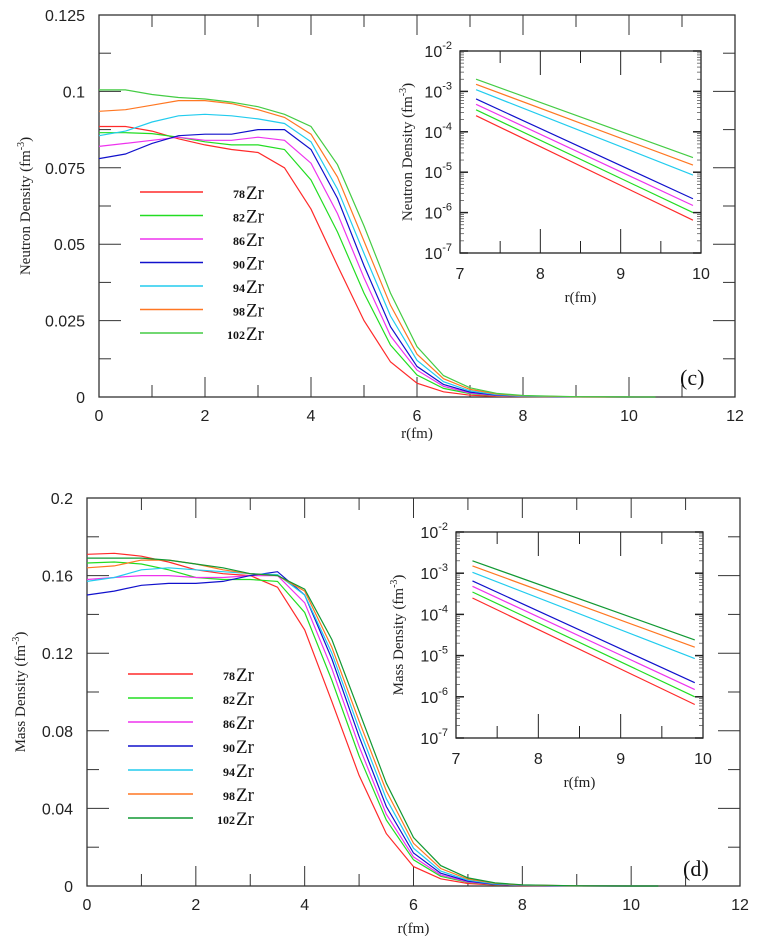 The image size is (757, 942). What do you see at coordinates (399, 577) in the screenshot?
I see `inset-y-axis-title-tail: )` at bounding box center [399, 577].